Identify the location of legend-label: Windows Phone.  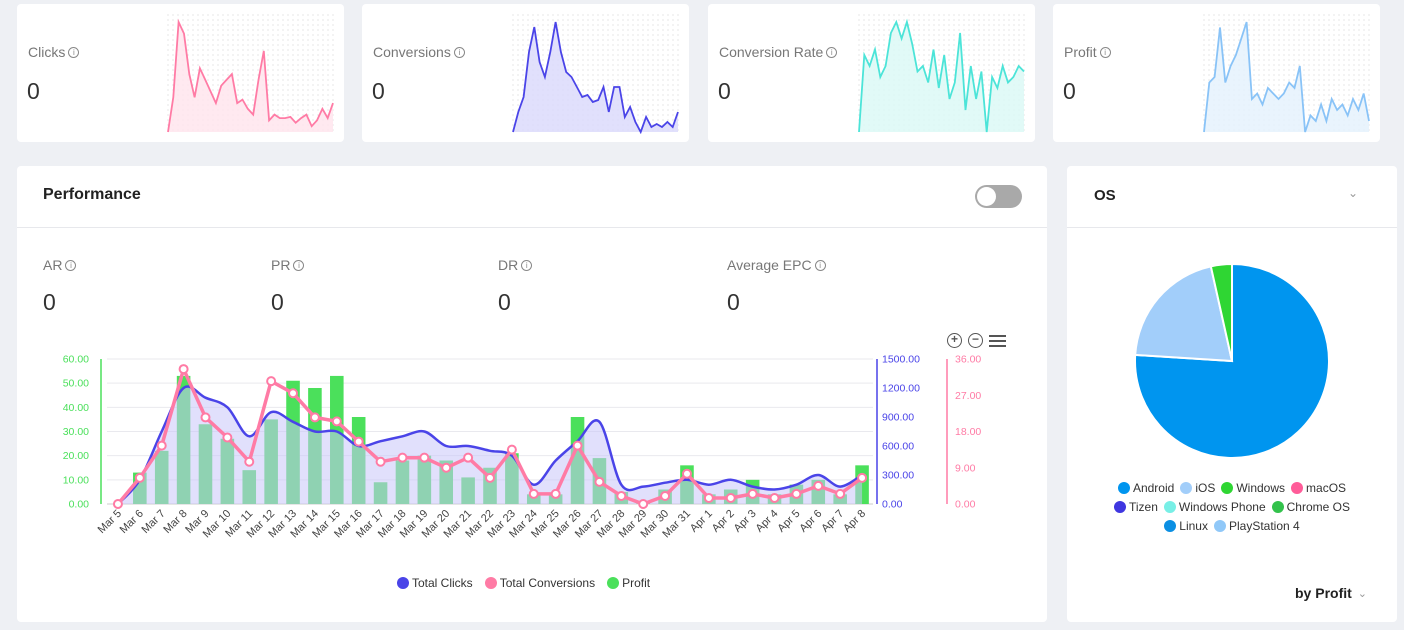
(1222, 507).